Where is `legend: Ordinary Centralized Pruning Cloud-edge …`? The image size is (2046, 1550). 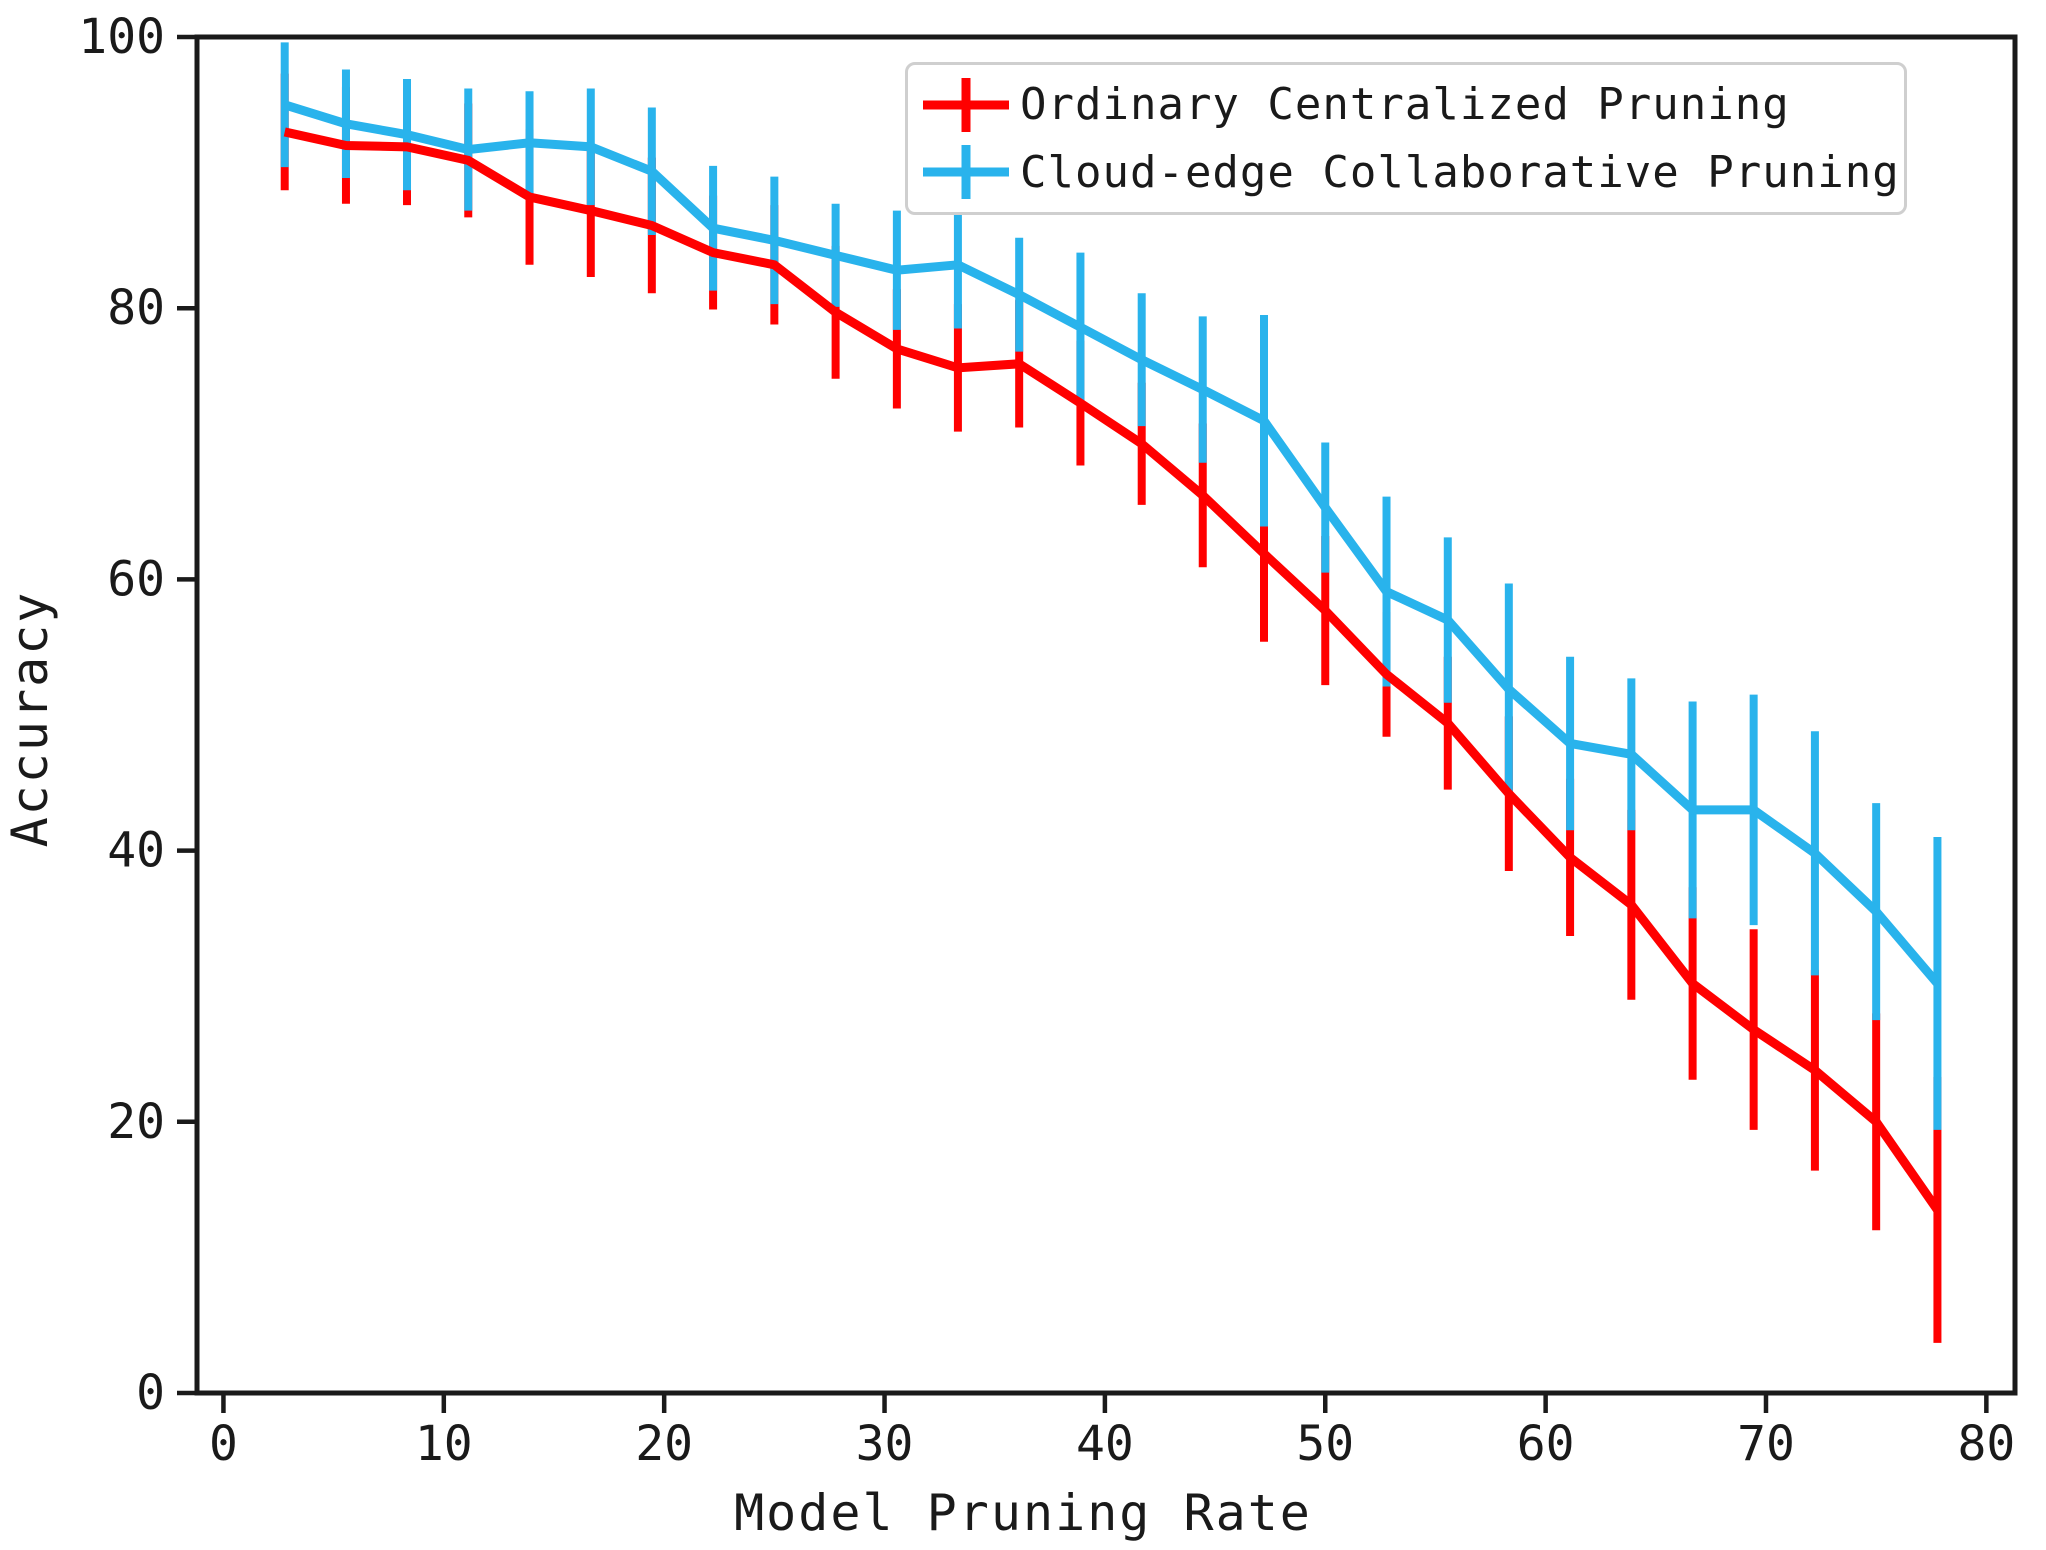 legend: Ordinary Centralized Pruning Cloud-edge … is located at coordinates (1406, 138).